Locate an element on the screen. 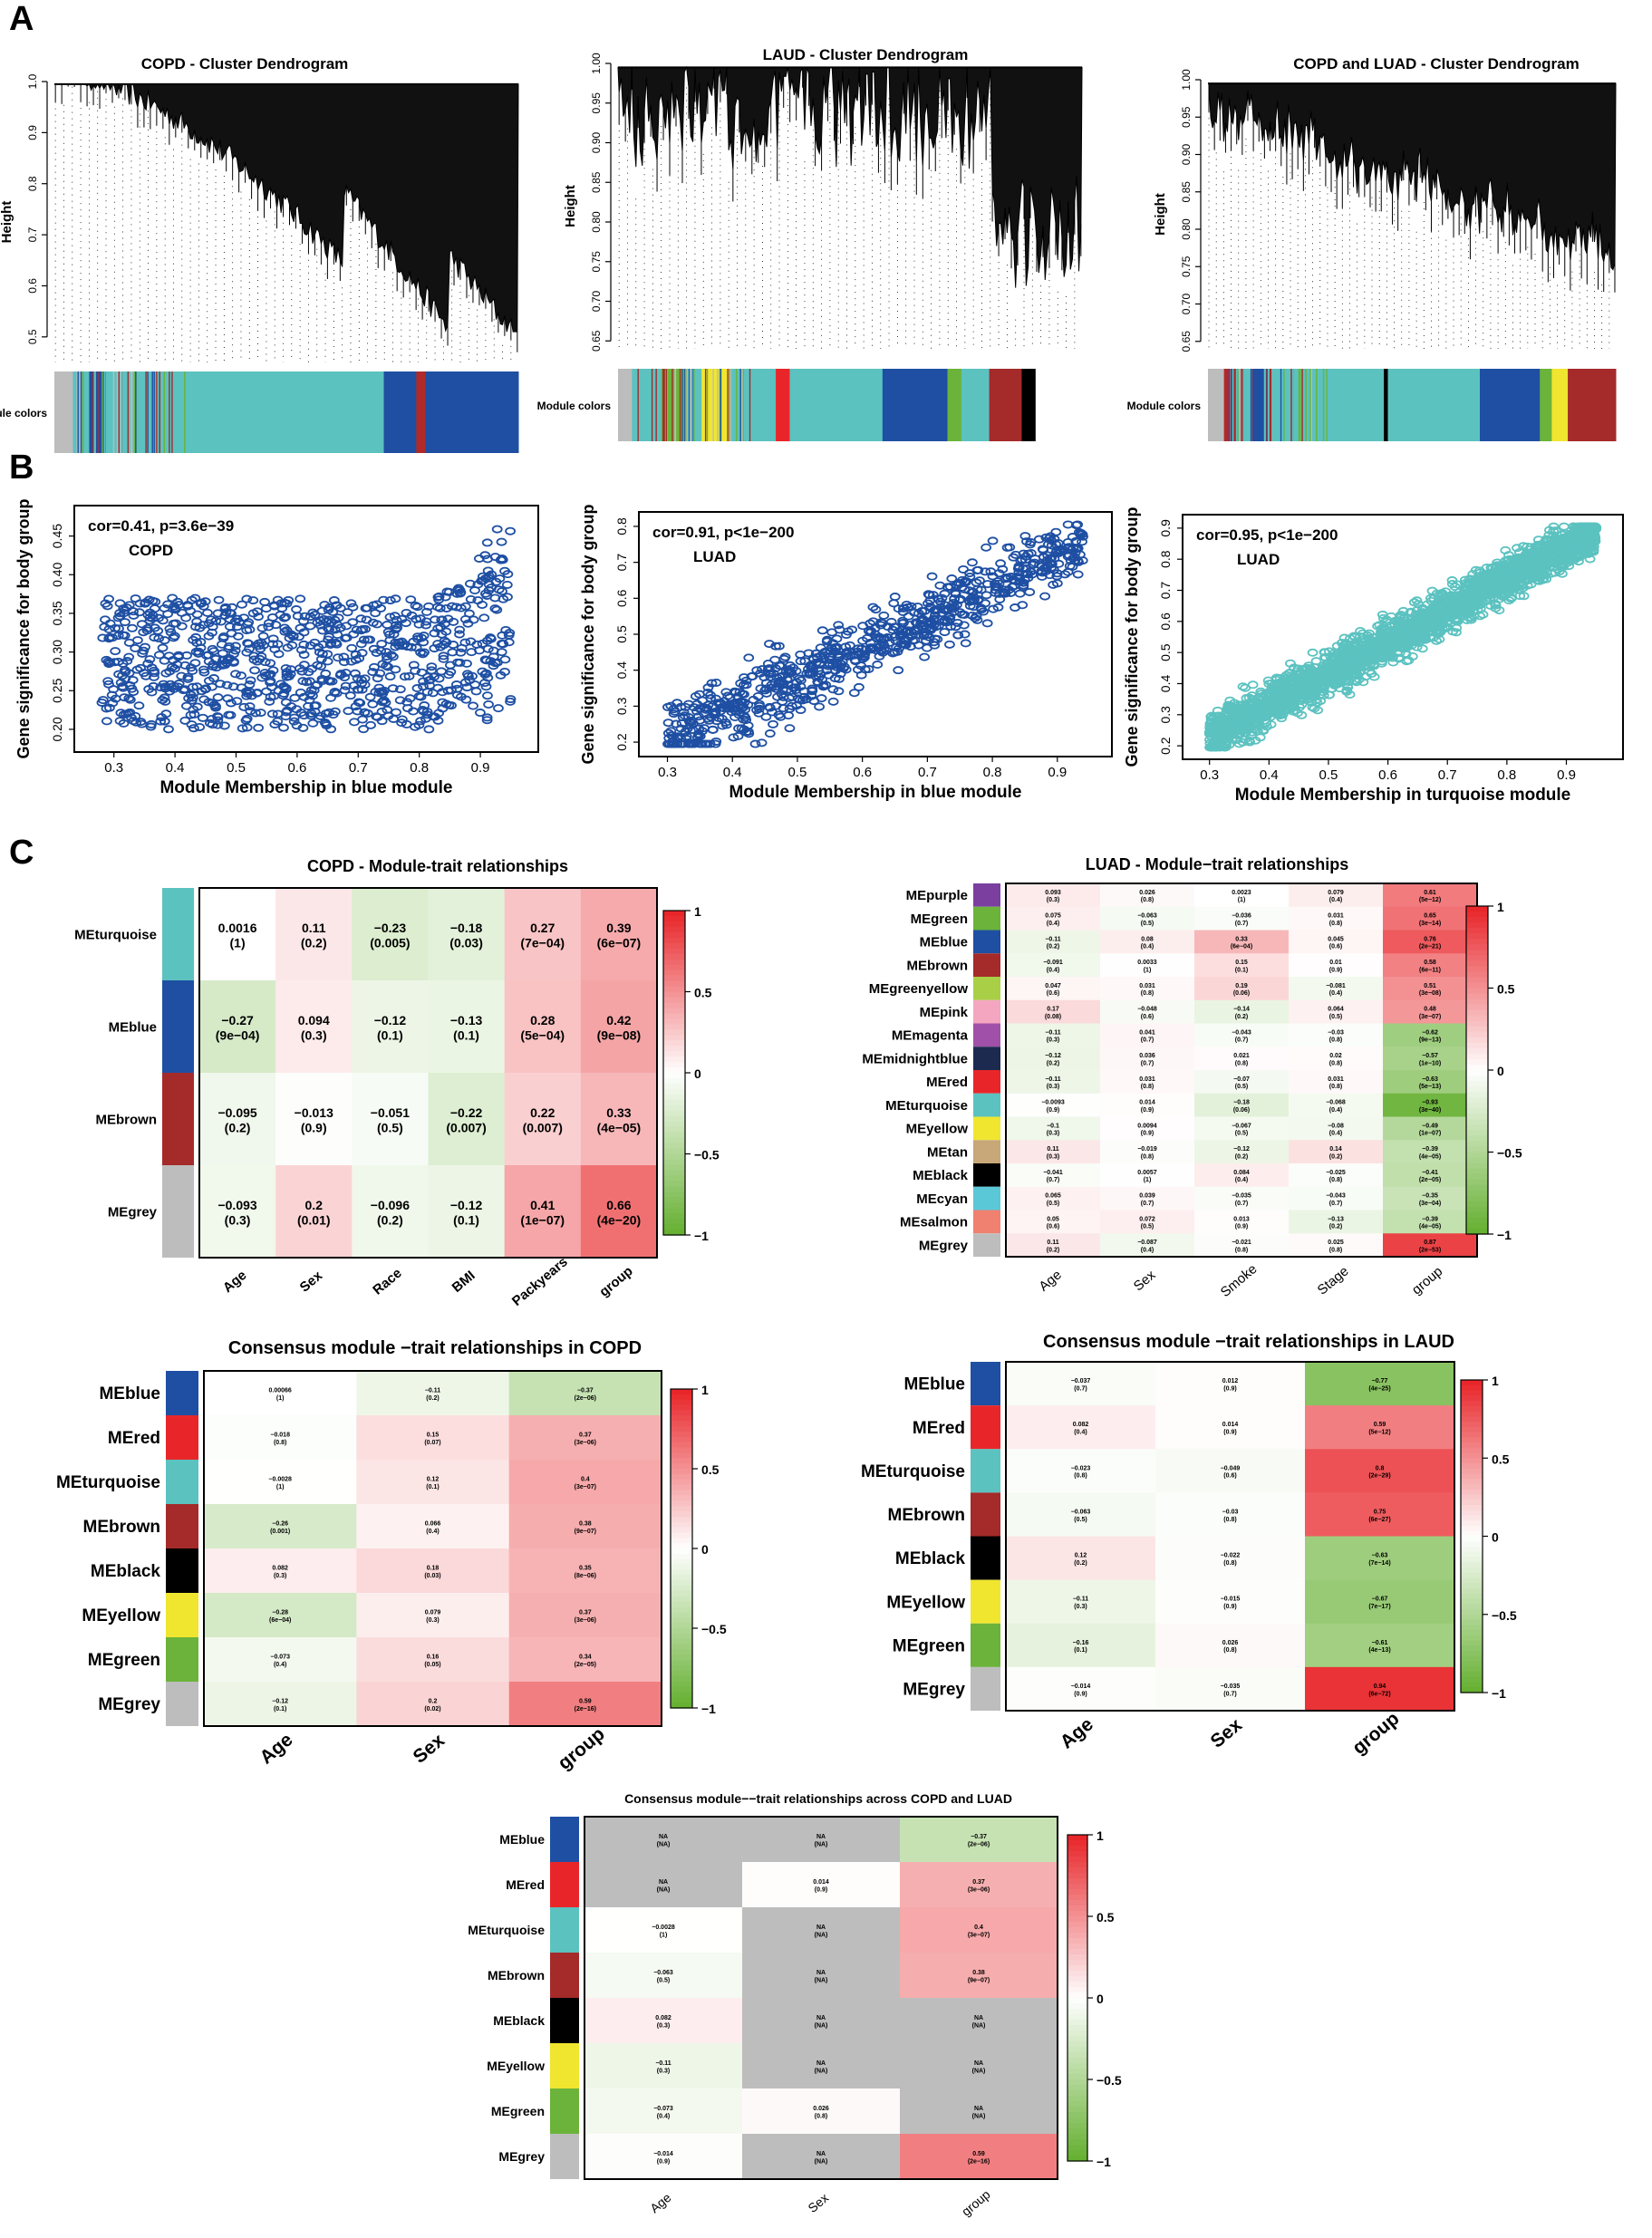 This screenshot has height=2238, width=1652. cell-pvalue: (9e−04) is located at coordinates (238, 1035).